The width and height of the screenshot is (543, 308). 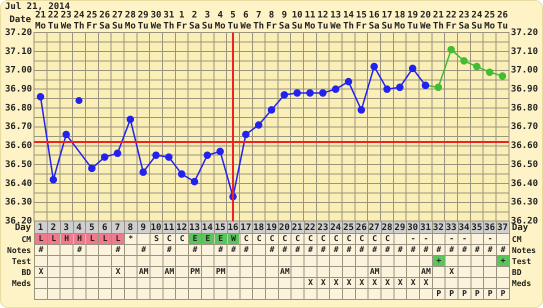 What do you see at coordinates (297, 227) in the screenshot?
I see `x2-tick-label: 21` at bounding box center [297, 227].